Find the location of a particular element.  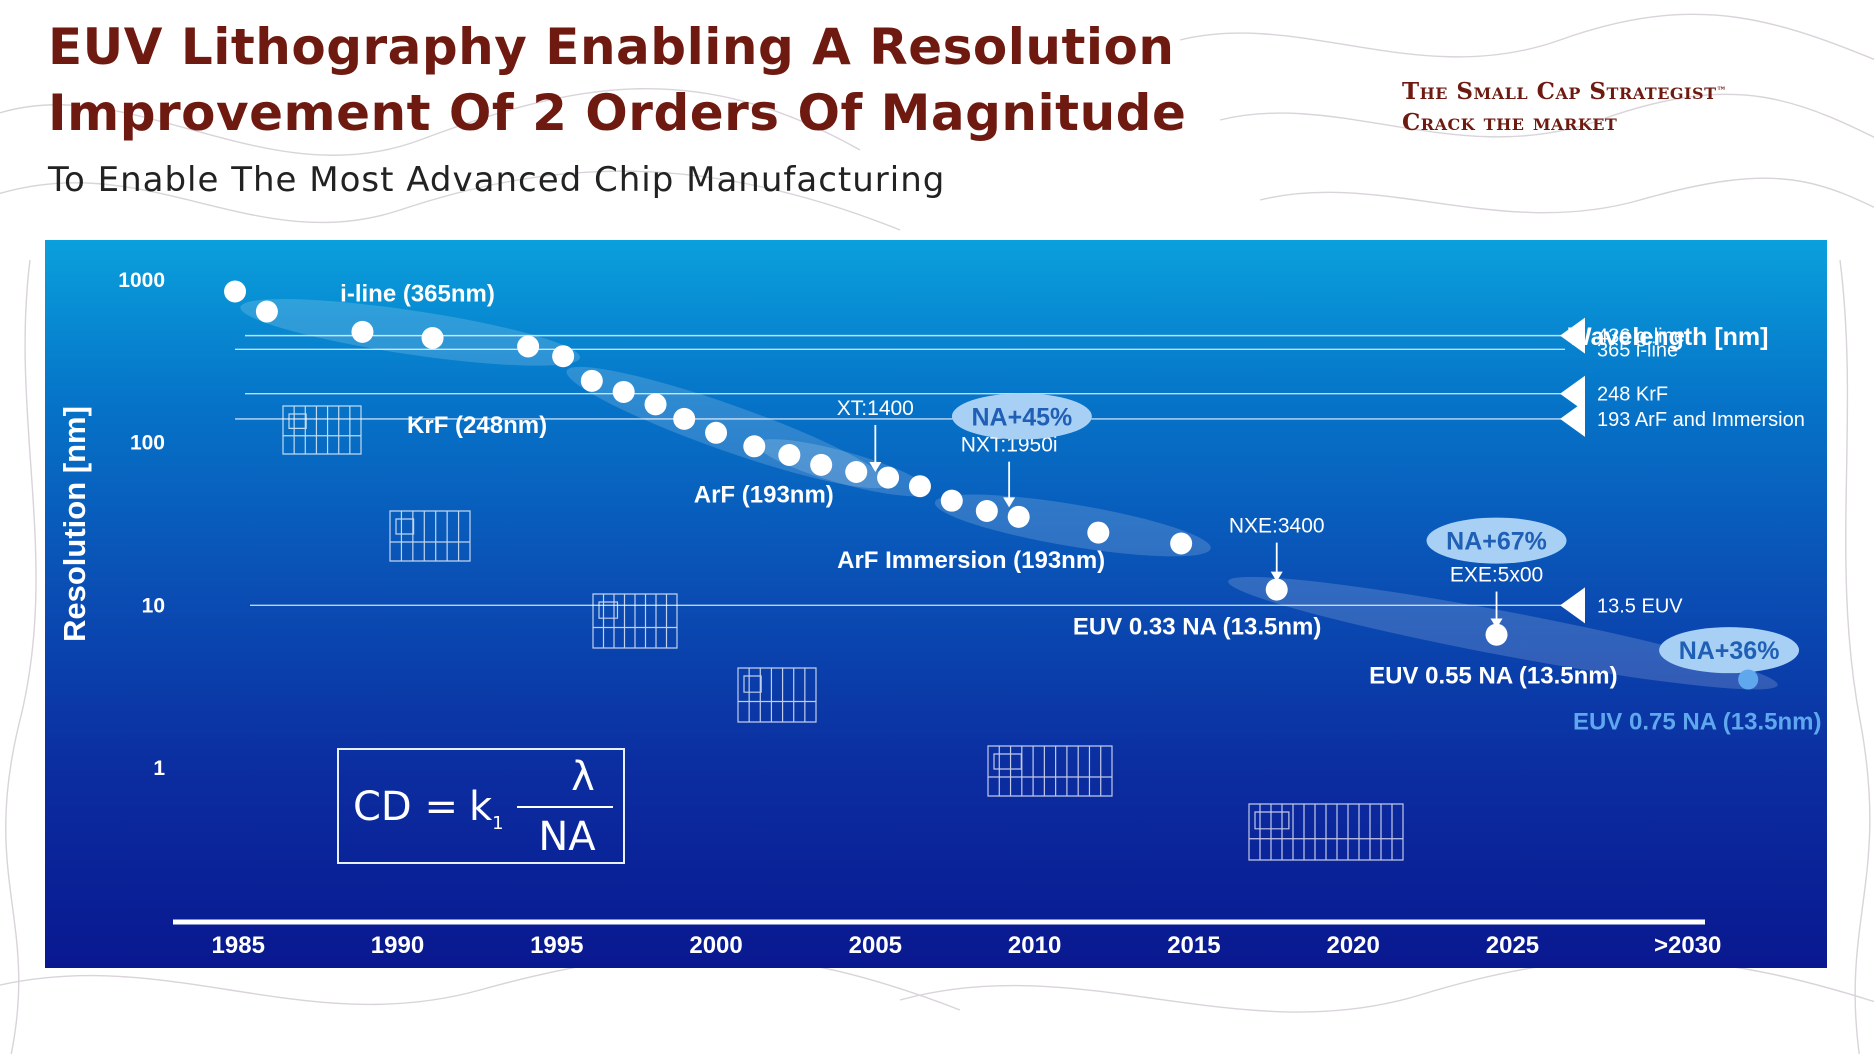

tool-label-2: NXT:1950i is located at coordinates (1009, 445).